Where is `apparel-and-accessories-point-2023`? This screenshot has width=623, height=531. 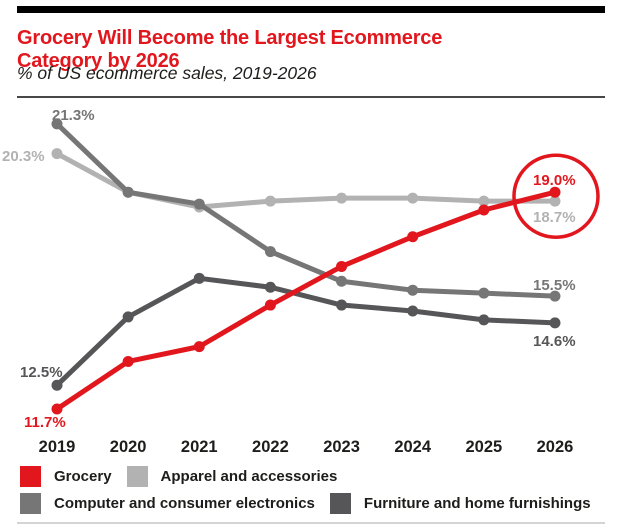 apparel-and-accessories-point-2023 is located at coordinates (342, 198).